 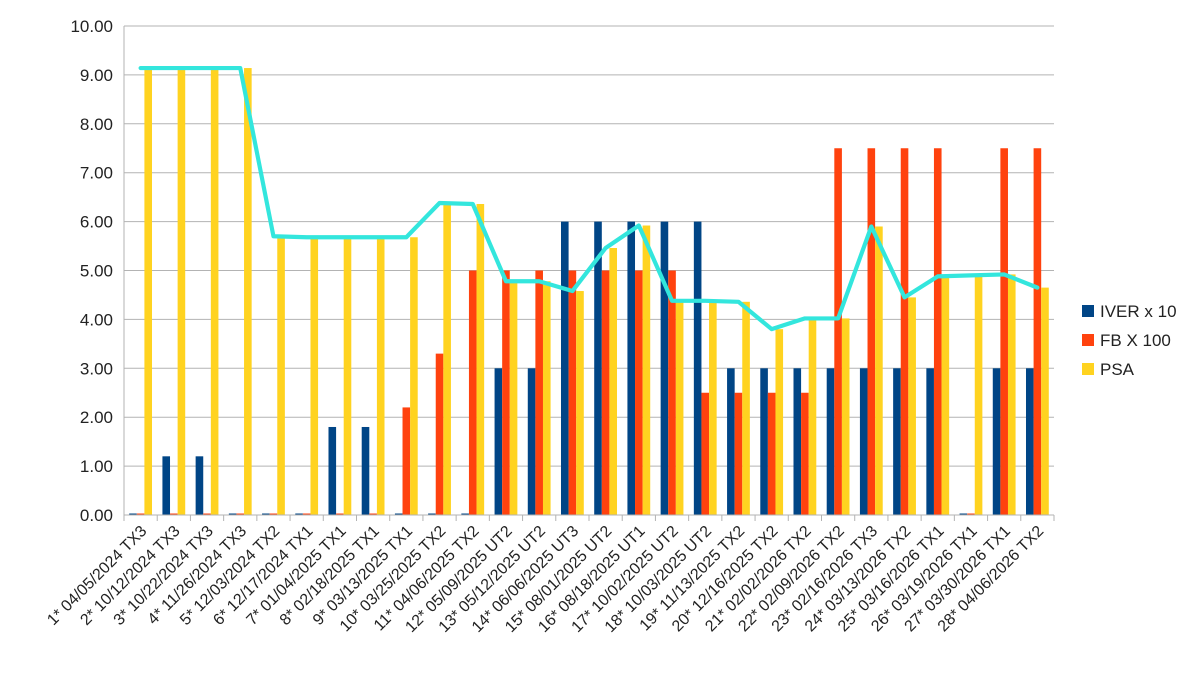 What do you see at coordinates (1117, 369) in the screenshot?
I see `legend-label: PSA` at bounding box center [1117, 369].